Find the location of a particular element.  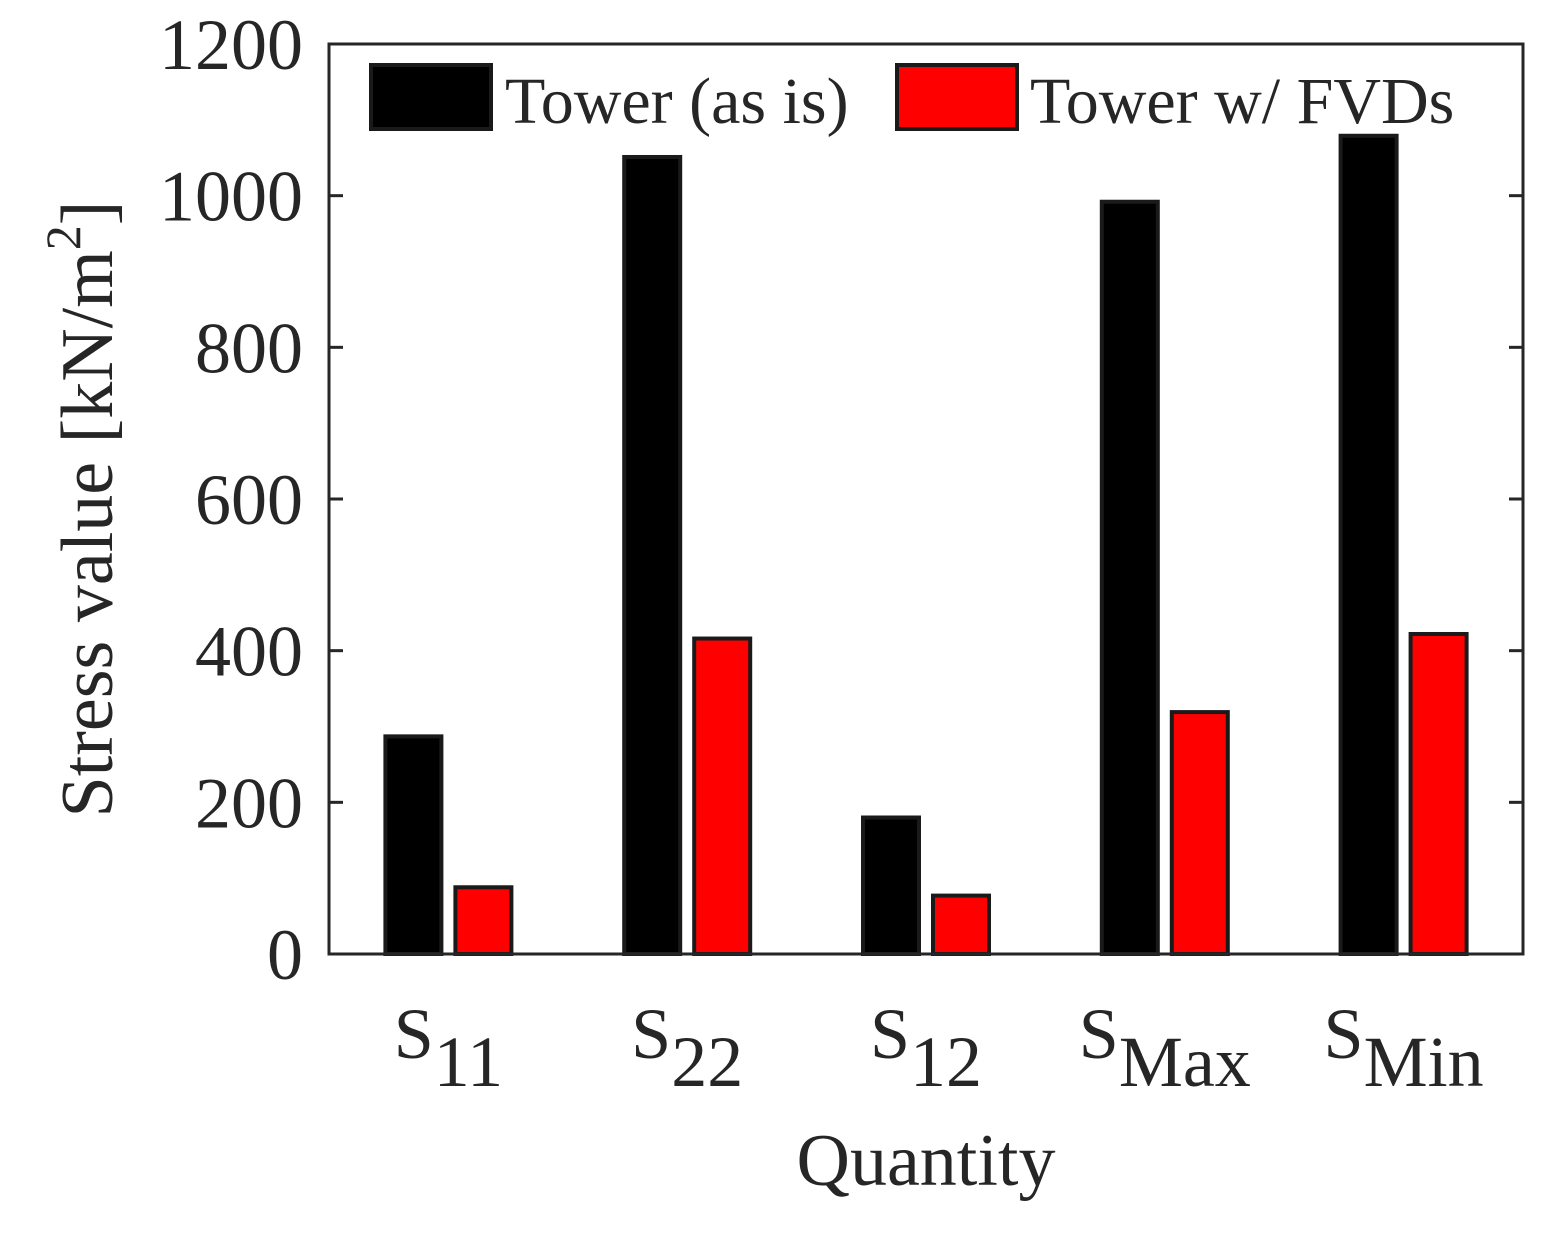

y-axis-label: Stress value [kN/m2] is located at coordinates (82, 509).